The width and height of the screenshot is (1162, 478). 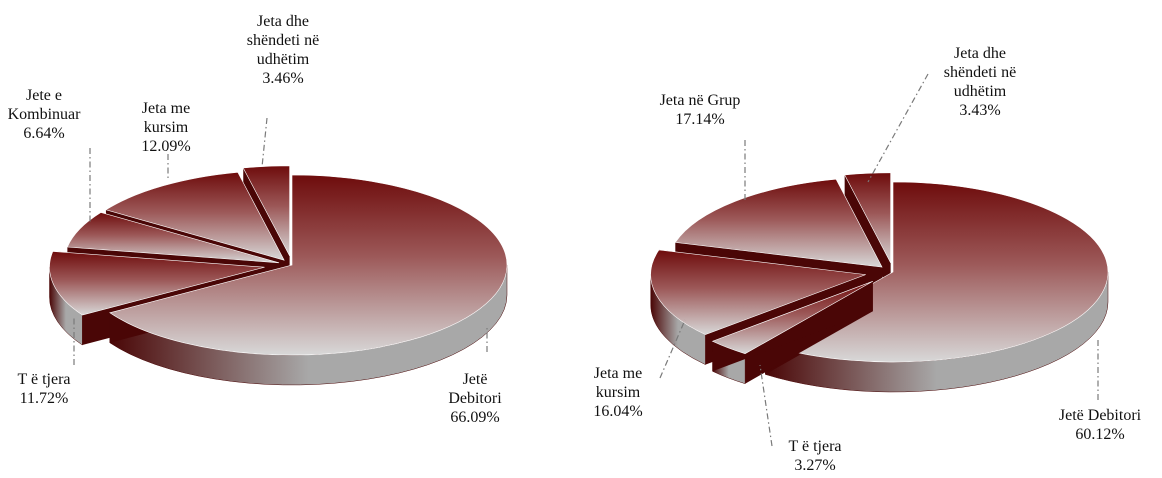 What do you see at coordinates (45, 114) in the screenshot?
I see `slice-name-label: Kombinuar` at bounding box center [45, 114].